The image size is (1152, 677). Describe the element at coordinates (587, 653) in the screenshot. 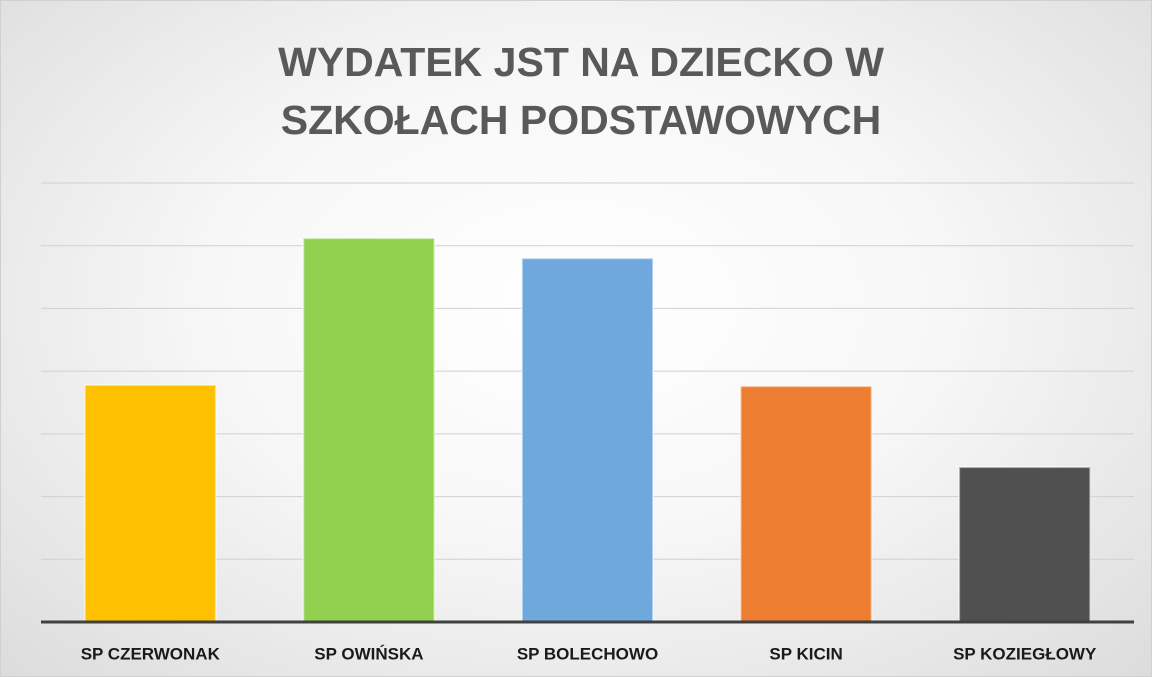

I see `x-tick-label: SP BOLECHOWO` at that location.